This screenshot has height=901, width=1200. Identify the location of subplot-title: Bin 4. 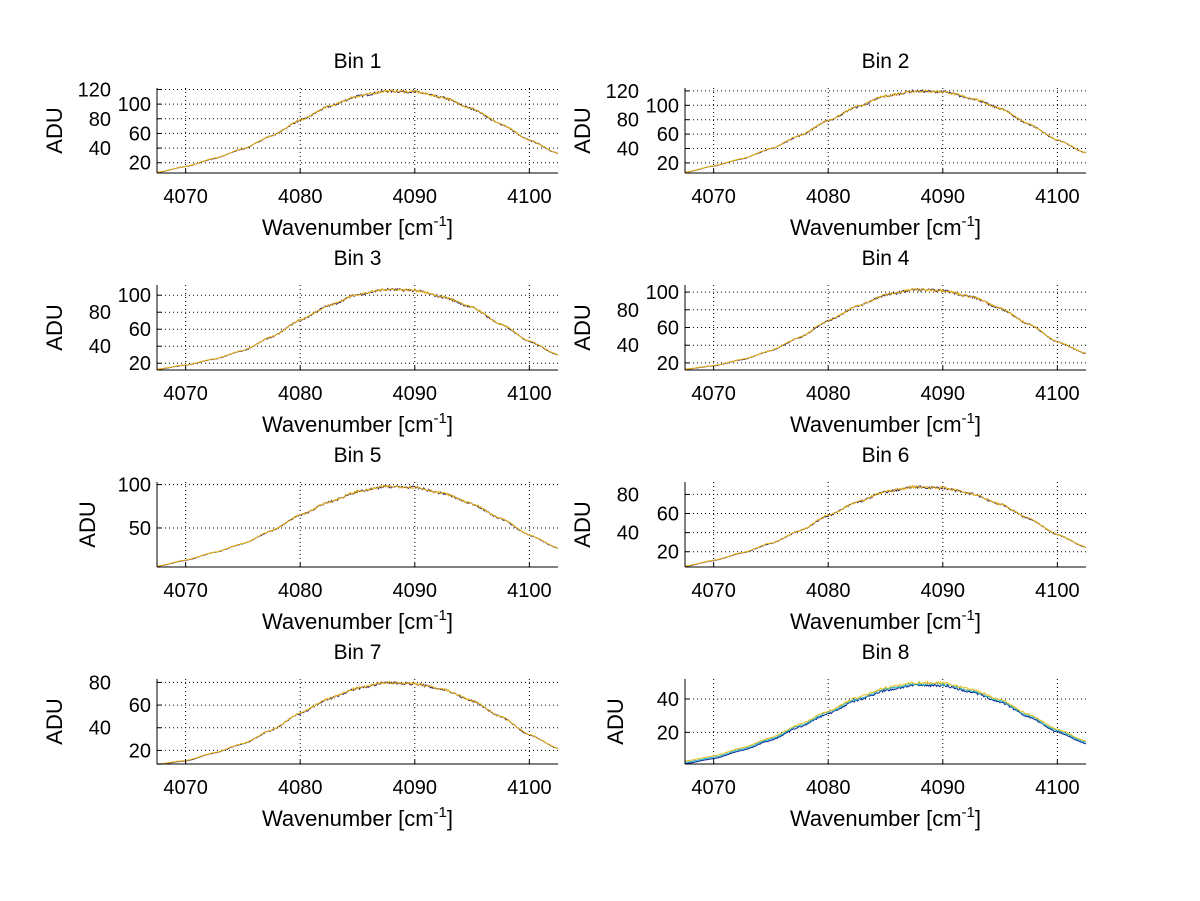
(886, 258).